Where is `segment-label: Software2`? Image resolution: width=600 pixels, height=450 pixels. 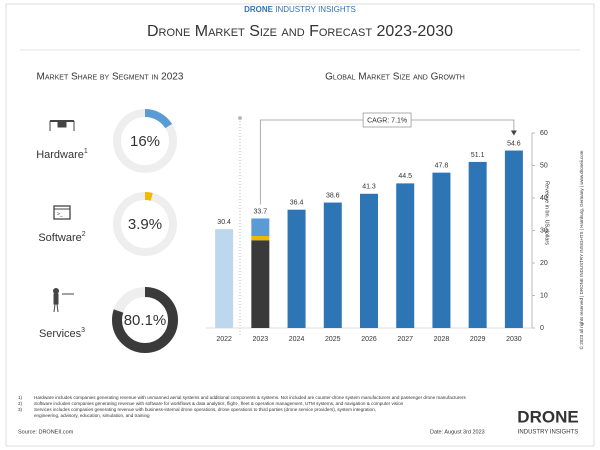
segment-label: Software2 is located at coordinates (61, 237).